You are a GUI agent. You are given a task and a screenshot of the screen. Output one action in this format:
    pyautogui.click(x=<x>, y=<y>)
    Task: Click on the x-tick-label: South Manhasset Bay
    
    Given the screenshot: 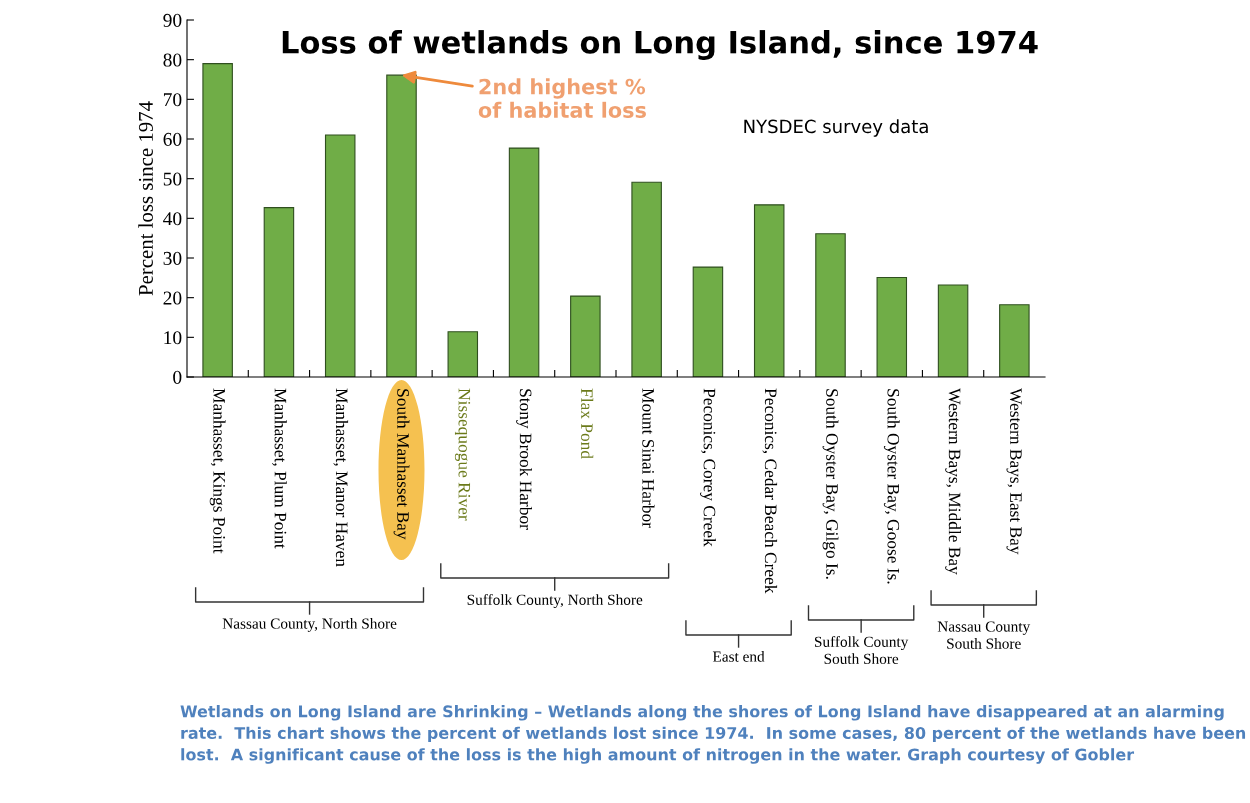 What is the action you would take?
    pyautogui.click(x=401, y=464)
    